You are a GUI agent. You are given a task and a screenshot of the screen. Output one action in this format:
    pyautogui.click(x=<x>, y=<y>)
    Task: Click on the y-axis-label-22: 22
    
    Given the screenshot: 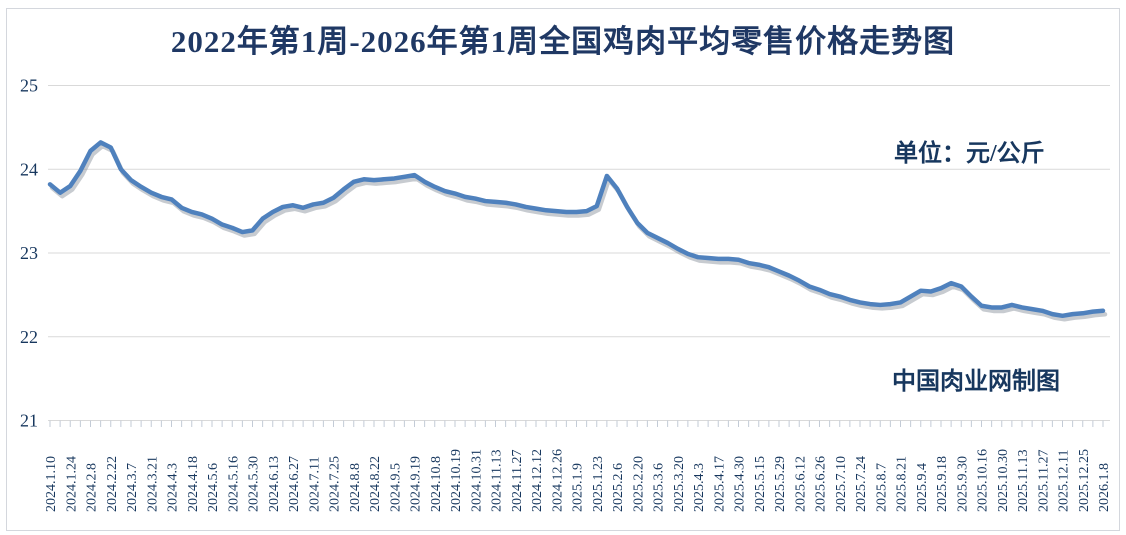 What is the action you would take?
    pyautogui.click(x=29, y=337)
    